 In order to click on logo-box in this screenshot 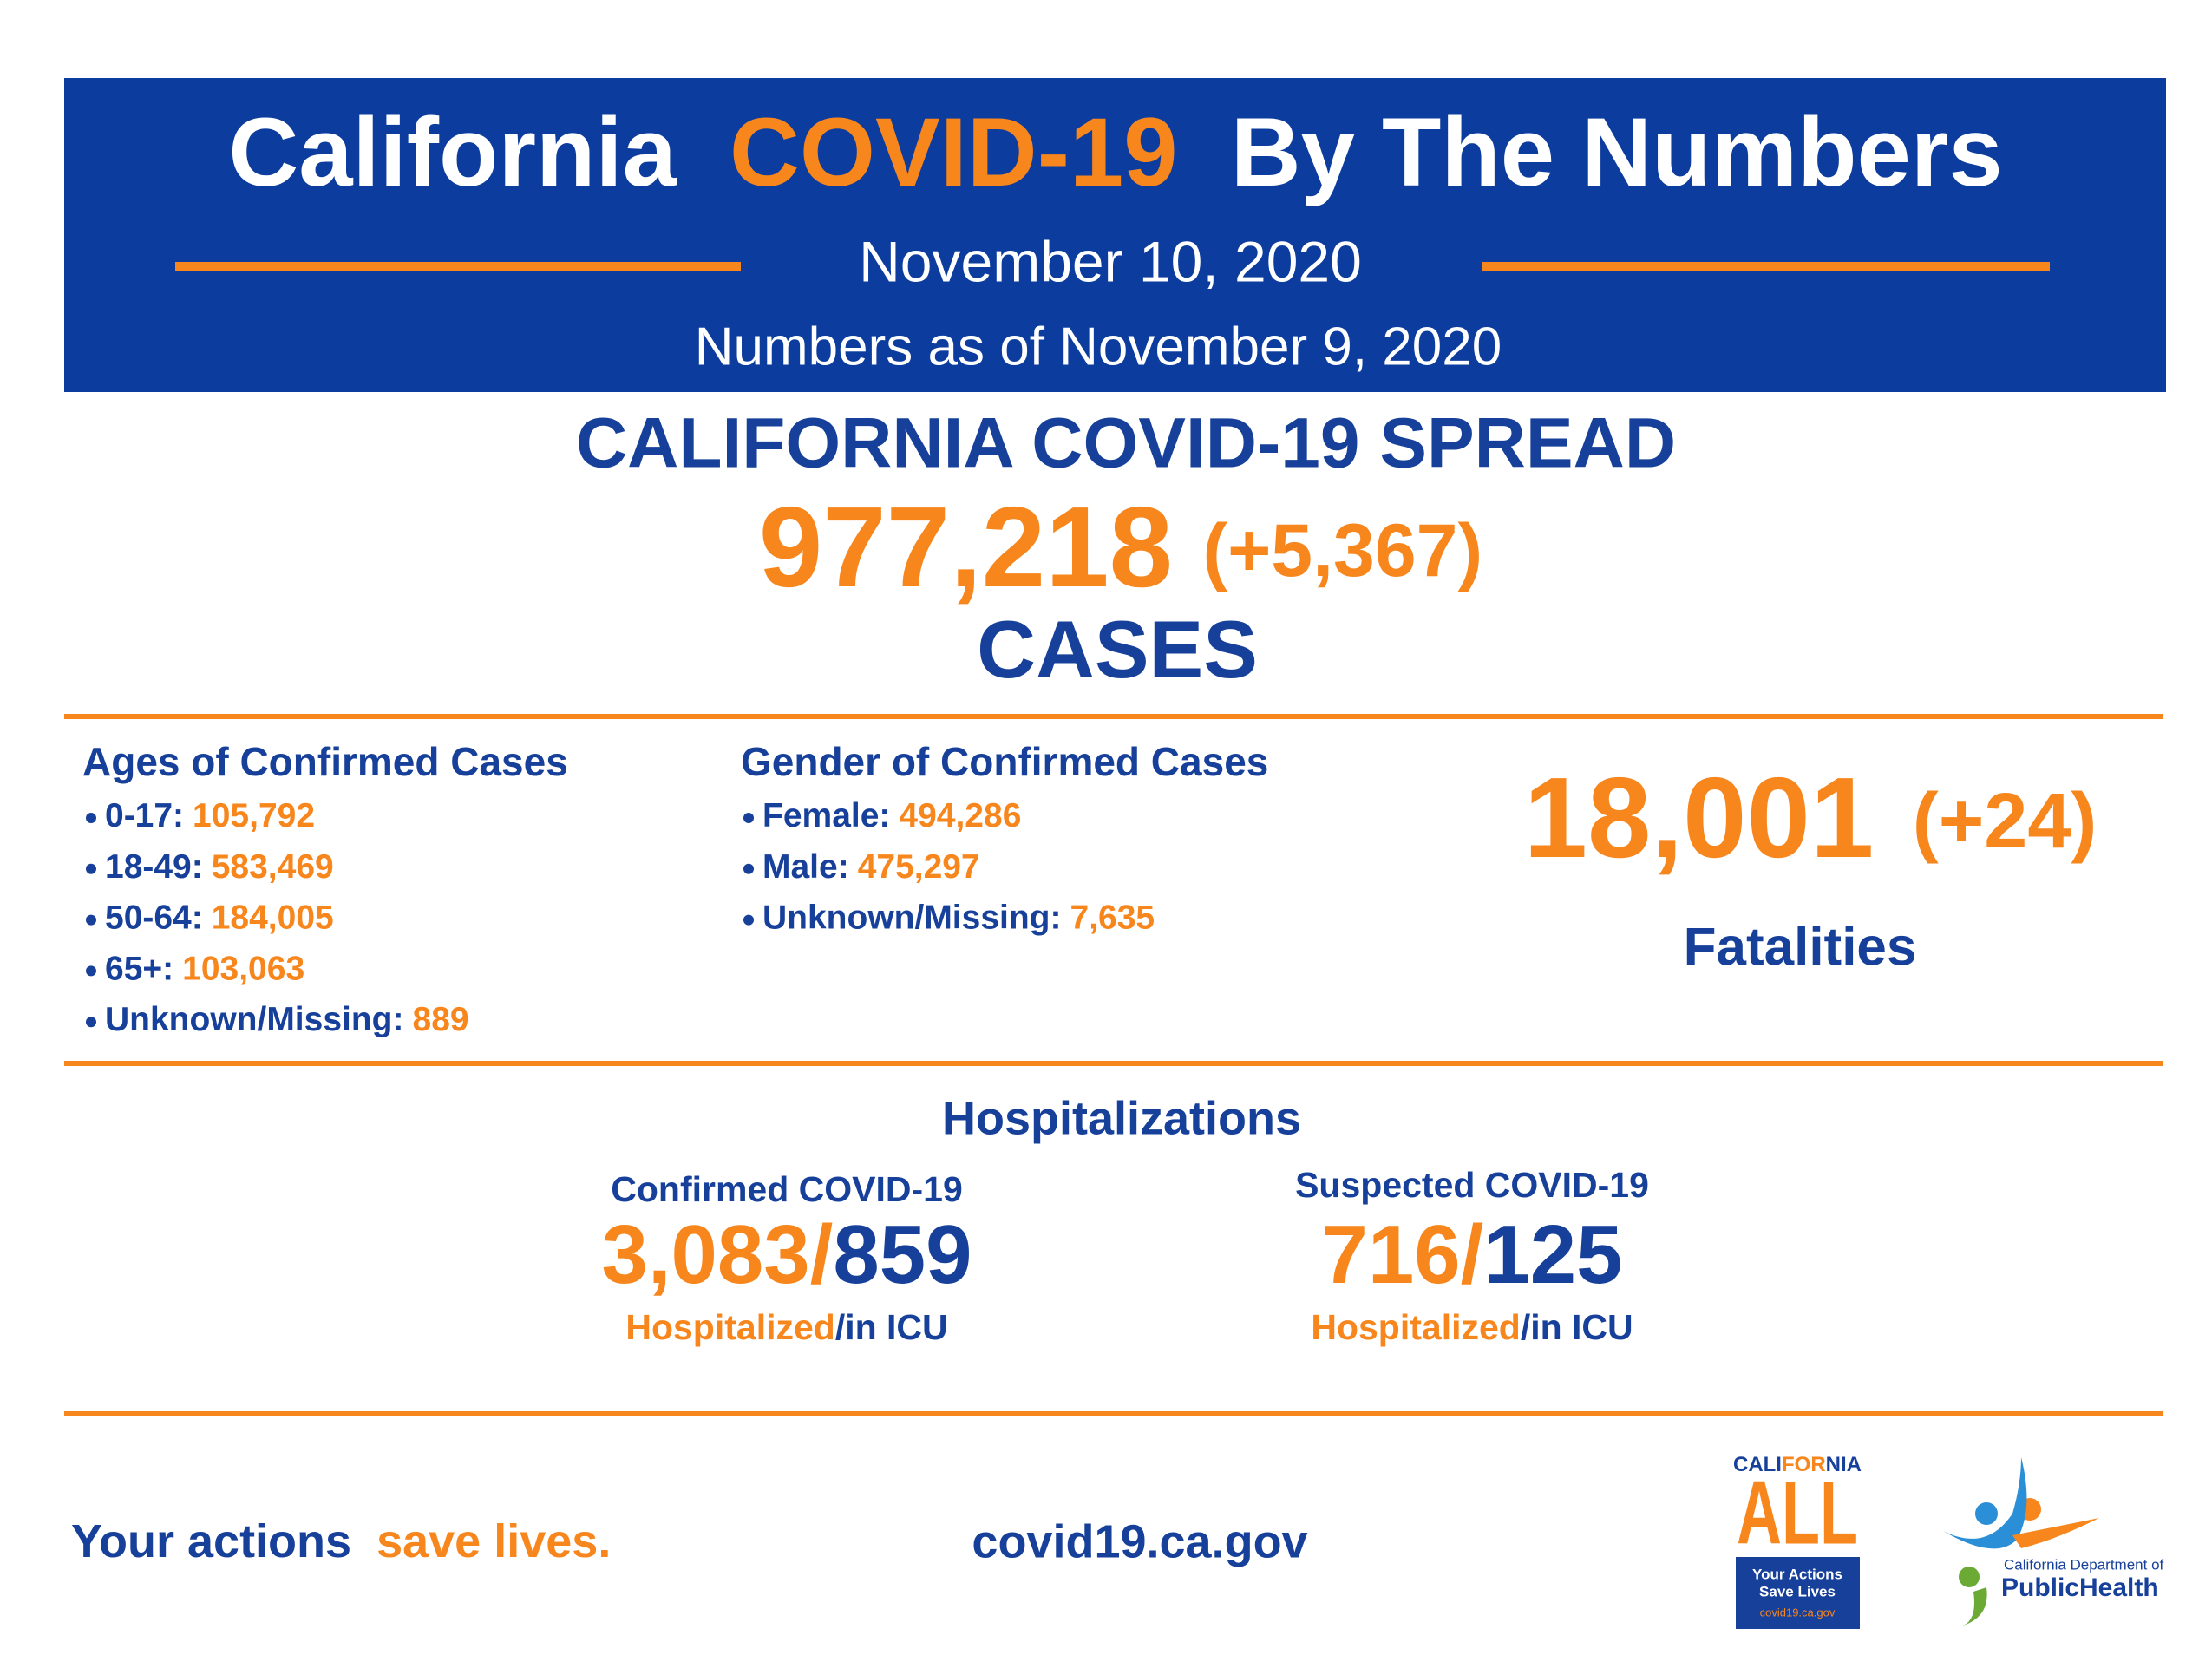, I will do `click(1798, 1593)`.